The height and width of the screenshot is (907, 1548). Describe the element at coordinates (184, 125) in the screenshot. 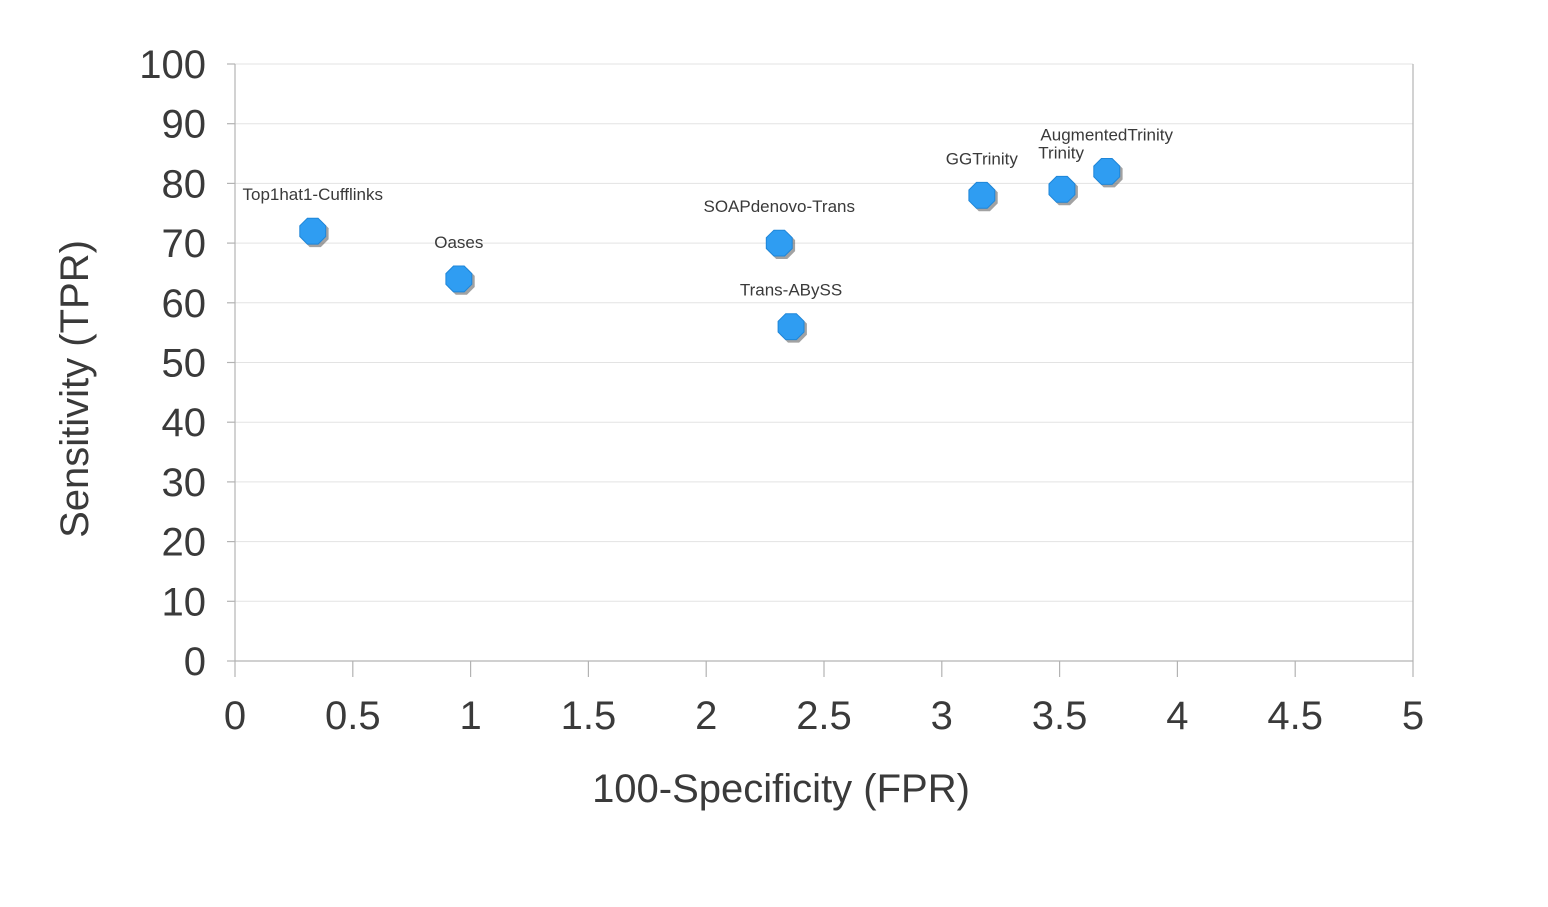

I see `y-tick-label: 90` at that location.